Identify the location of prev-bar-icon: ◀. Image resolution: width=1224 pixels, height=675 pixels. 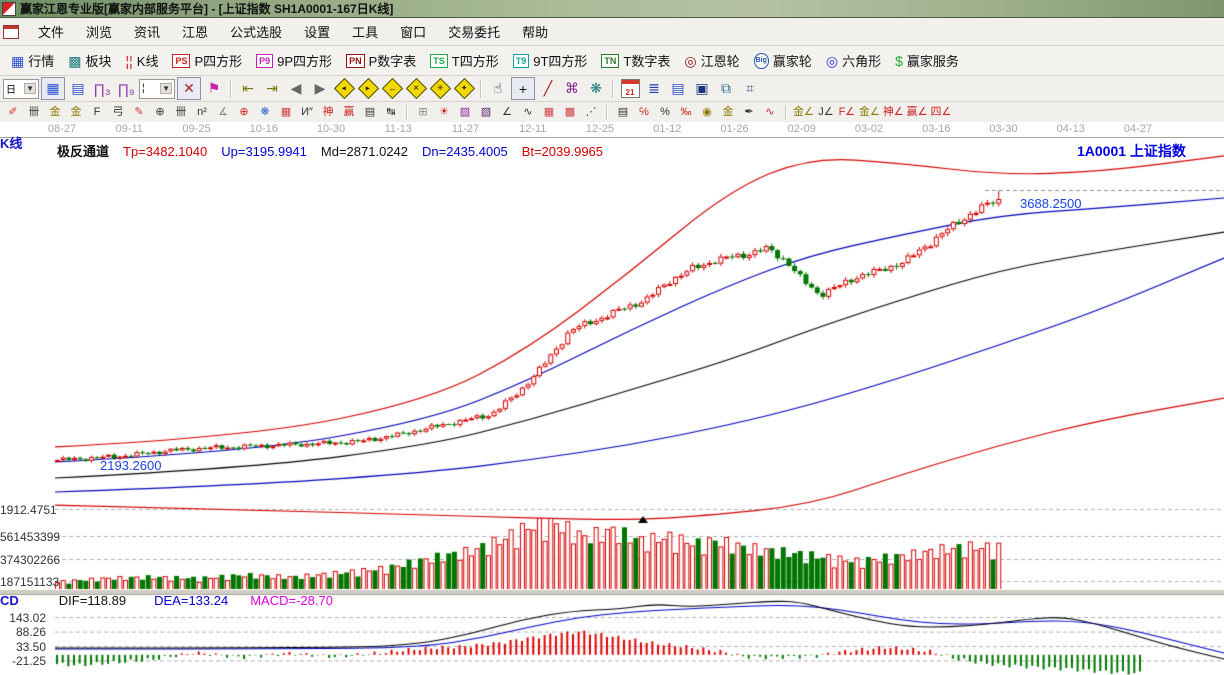
(296, 88).